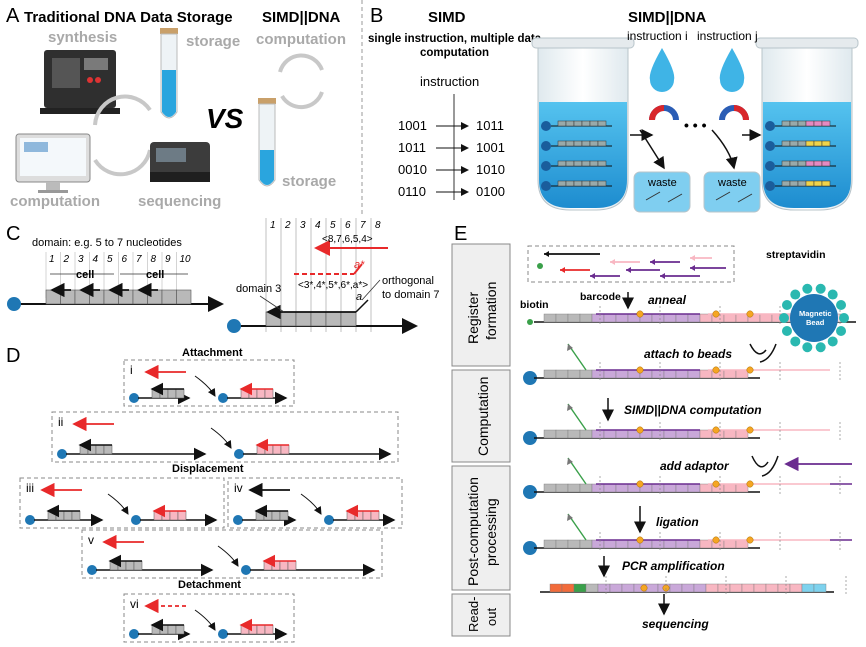 This screenshot has height=647, width=866. I want to click on waste-dish-i, so click(662, 192).